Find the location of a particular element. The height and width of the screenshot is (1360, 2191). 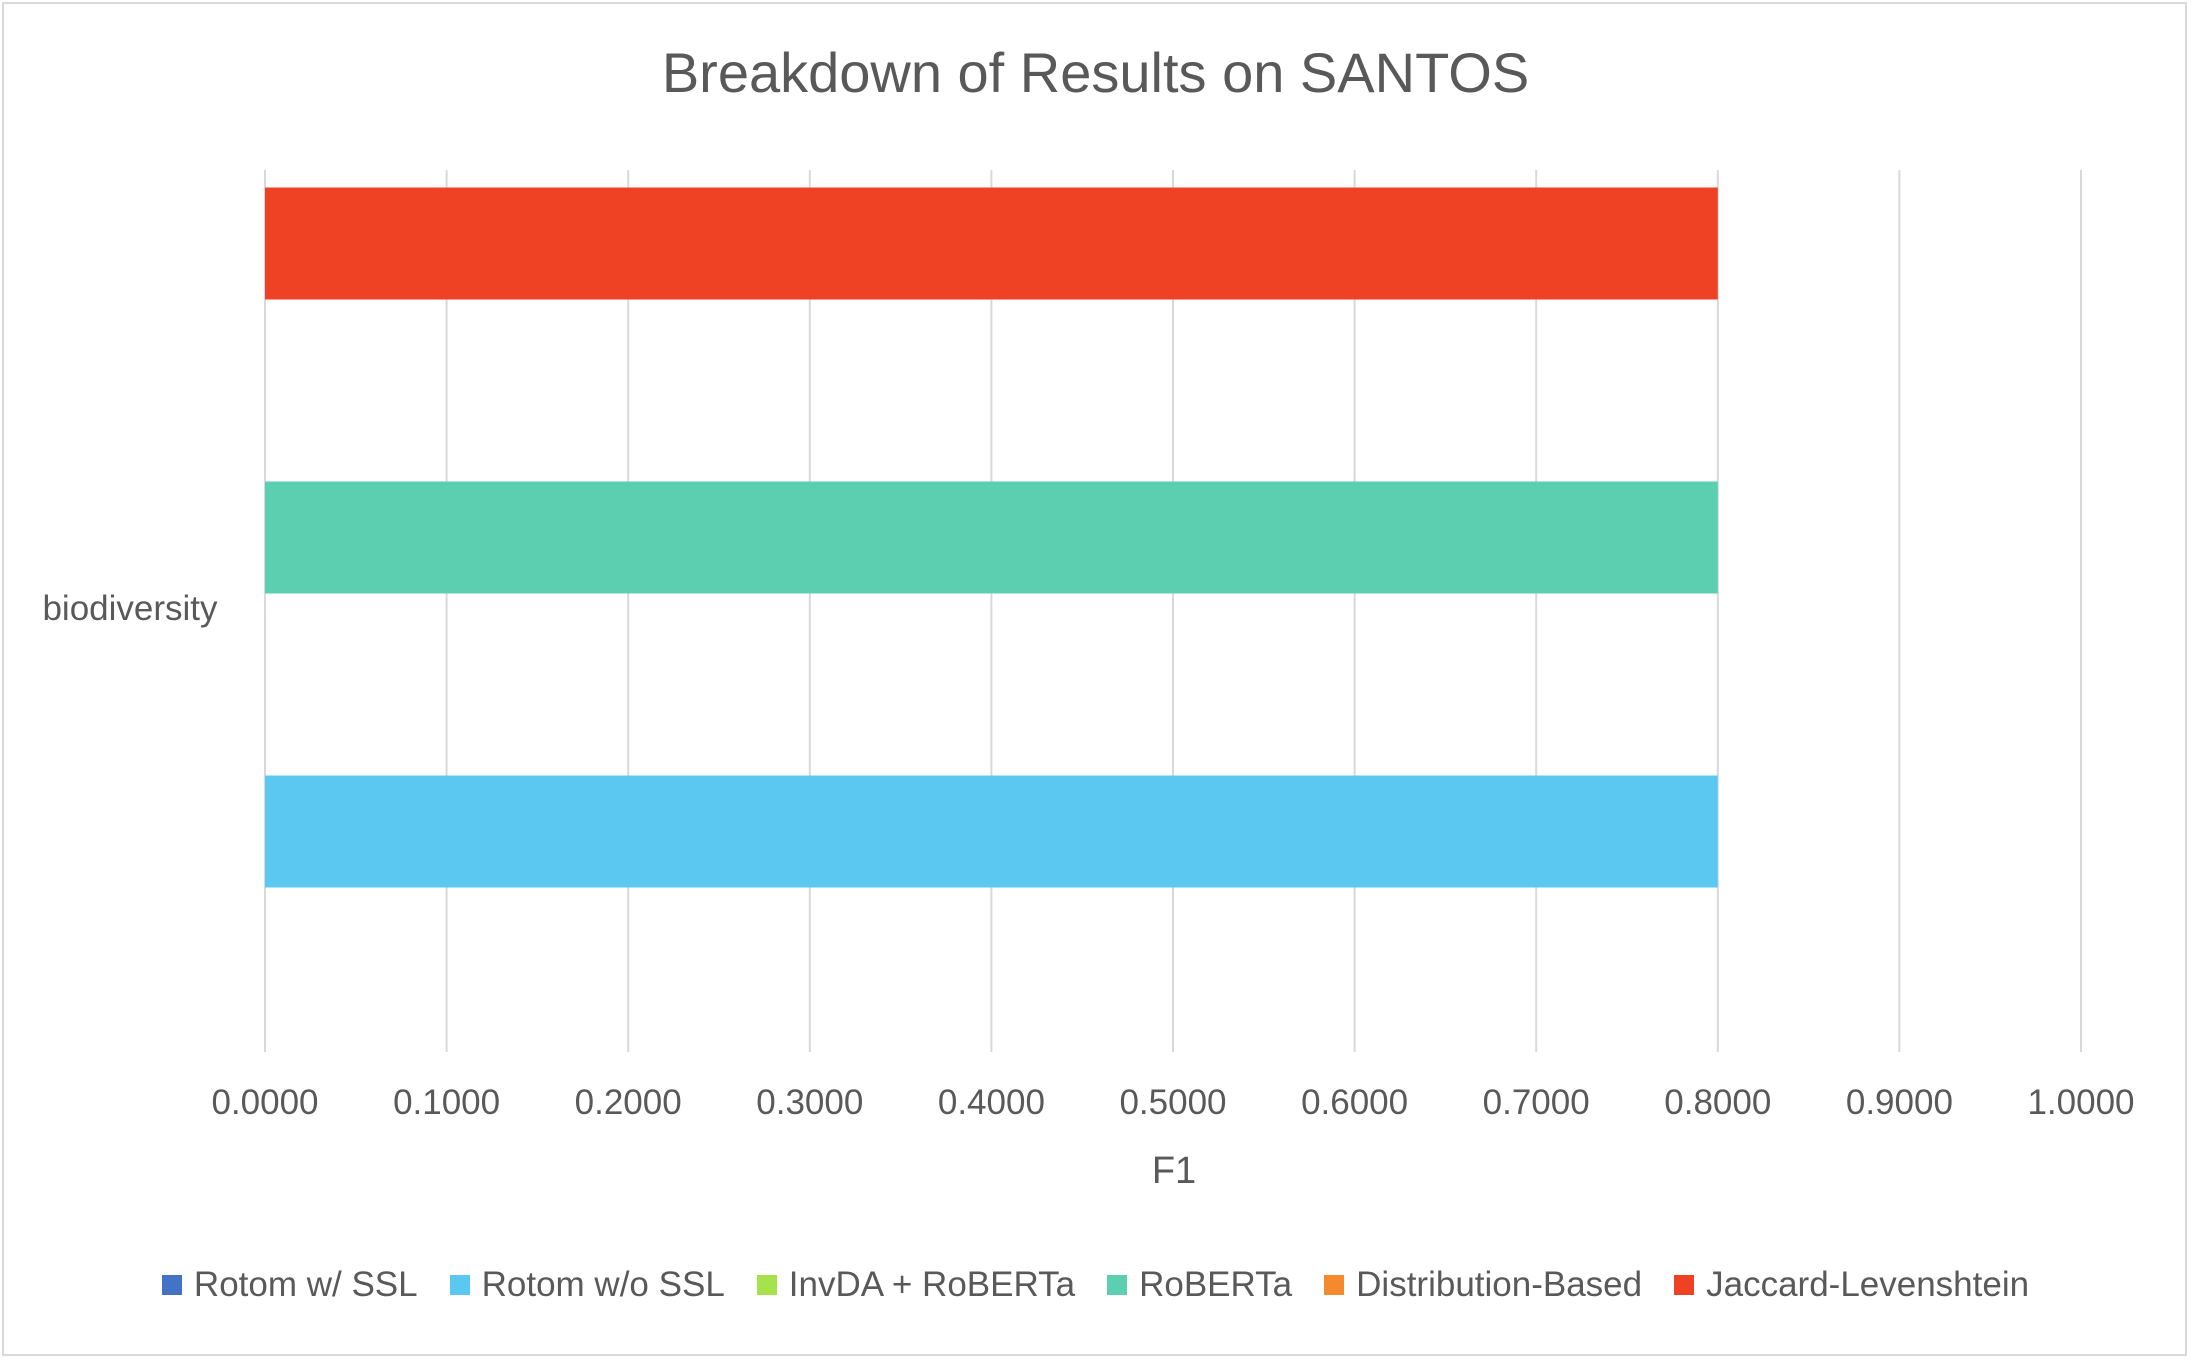

x-axis-title: F1 is located at coordinates (1174, 1171).